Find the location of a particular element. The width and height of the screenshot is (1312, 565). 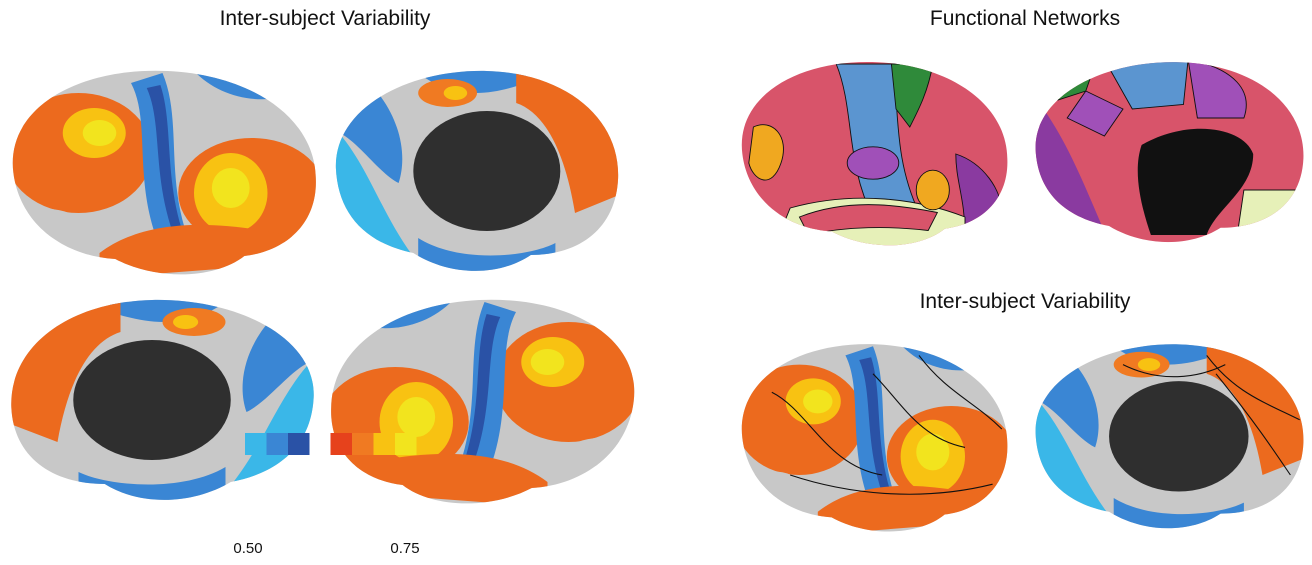

brain-variability-medial is located at coordinates (1169, 438).